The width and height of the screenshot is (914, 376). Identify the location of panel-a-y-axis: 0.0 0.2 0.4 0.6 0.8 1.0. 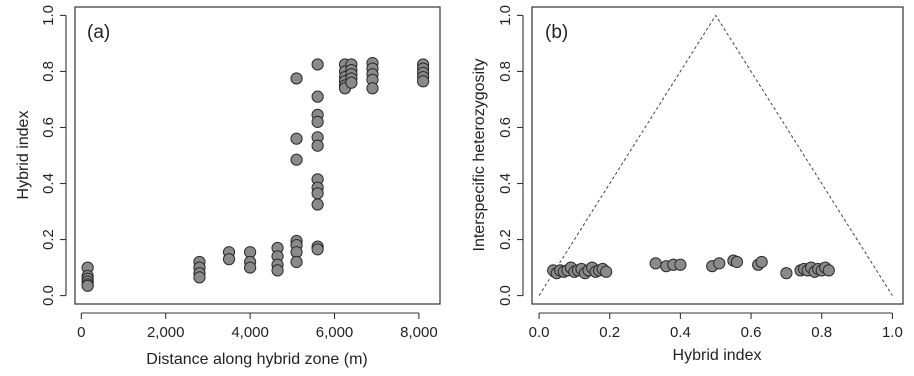
(53, 155).